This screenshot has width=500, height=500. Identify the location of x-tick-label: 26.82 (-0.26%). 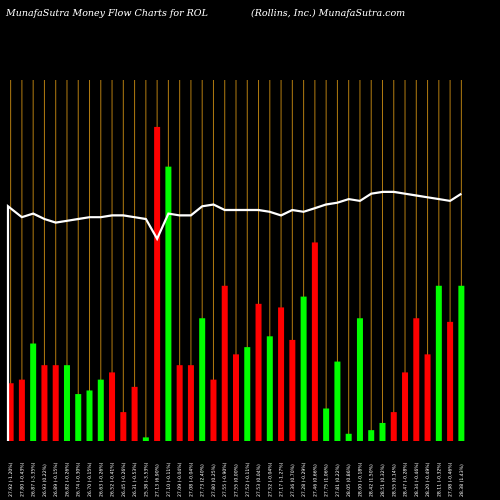
(67, 479).